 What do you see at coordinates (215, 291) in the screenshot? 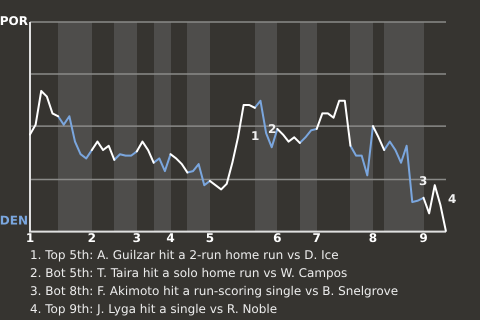
I see `text: 3. Bot 8th: F. Akimoto hit a run-scoring single vs B. Snelgrove` at bounding box center [215, 291].